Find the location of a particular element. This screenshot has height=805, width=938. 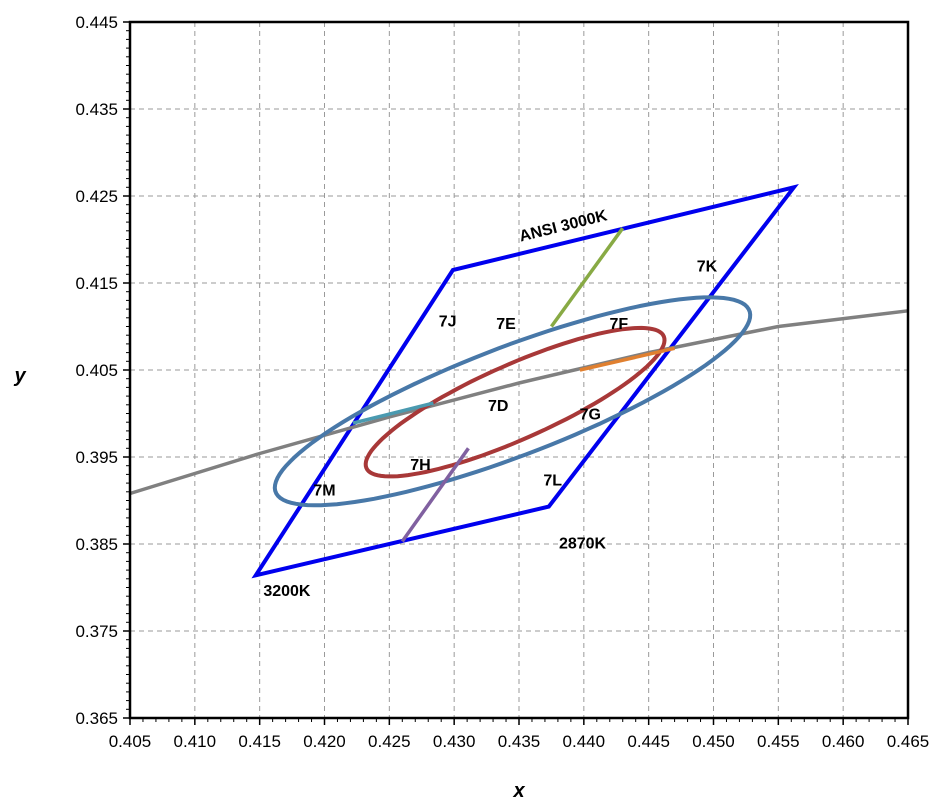

x-tick-label: 0.415 is located at coordinates (259, 741).